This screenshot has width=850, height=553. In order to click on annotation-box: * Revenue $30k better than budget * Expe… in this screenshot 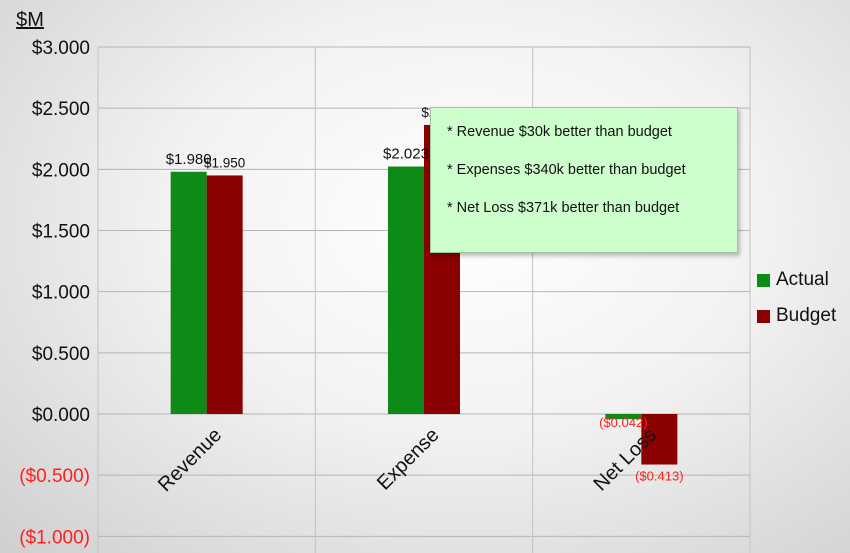, I will do `click(584, 180)`.